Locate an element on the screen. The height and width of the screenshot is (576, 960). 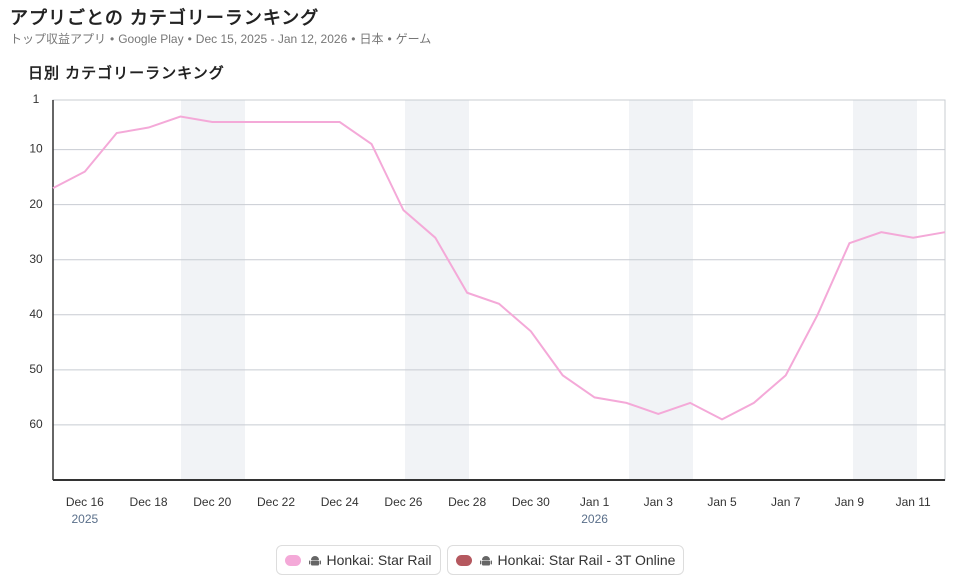
x-tick-label: Dec 18 is located at coordinates (149, 502).